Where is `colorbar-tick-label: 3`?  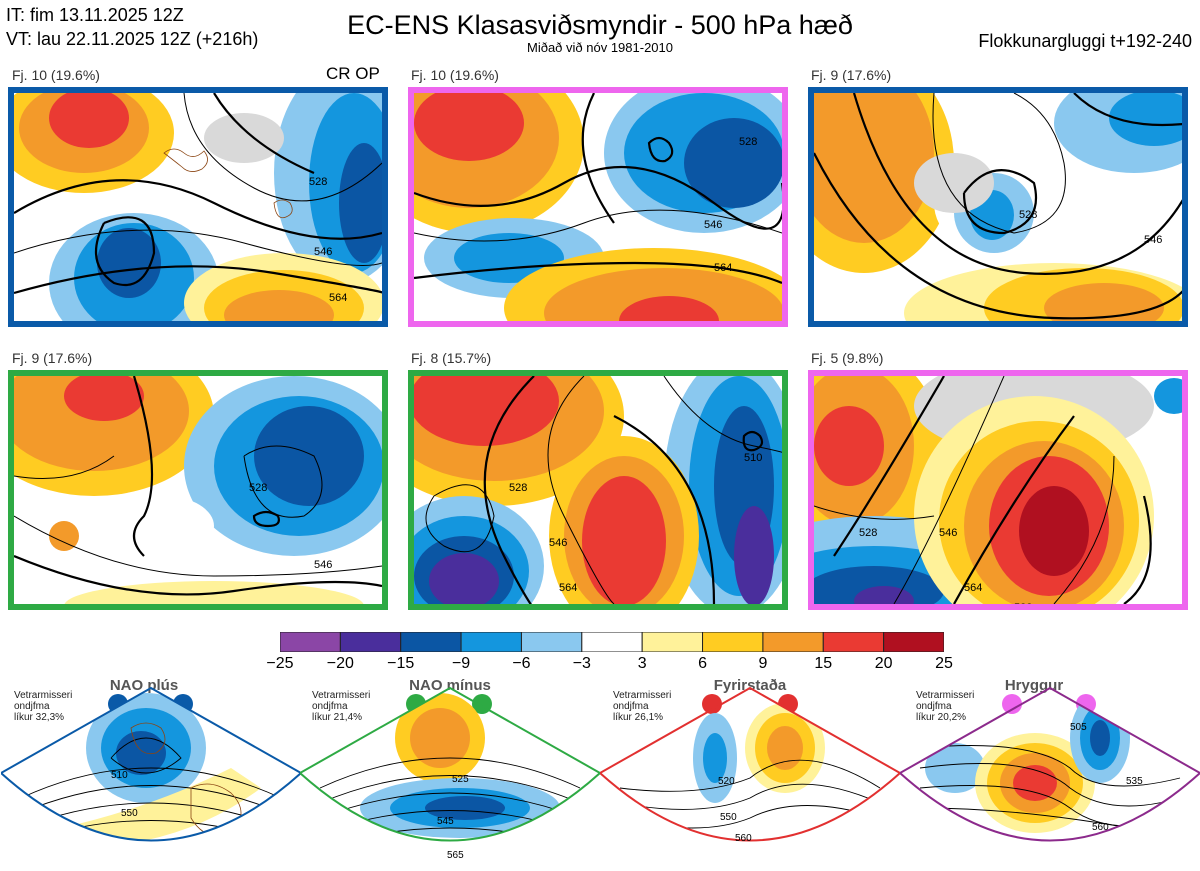 colorbar-tick-label: 3 is located at coordinates (642, 663).